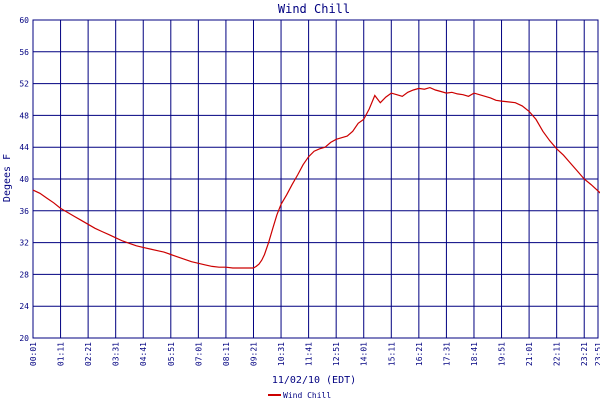 The width and height of the screenshot is (600, 400). Describe the element at coordinates (24, 20) in the screenshot. I see `y-tick-label: 60` at that location.